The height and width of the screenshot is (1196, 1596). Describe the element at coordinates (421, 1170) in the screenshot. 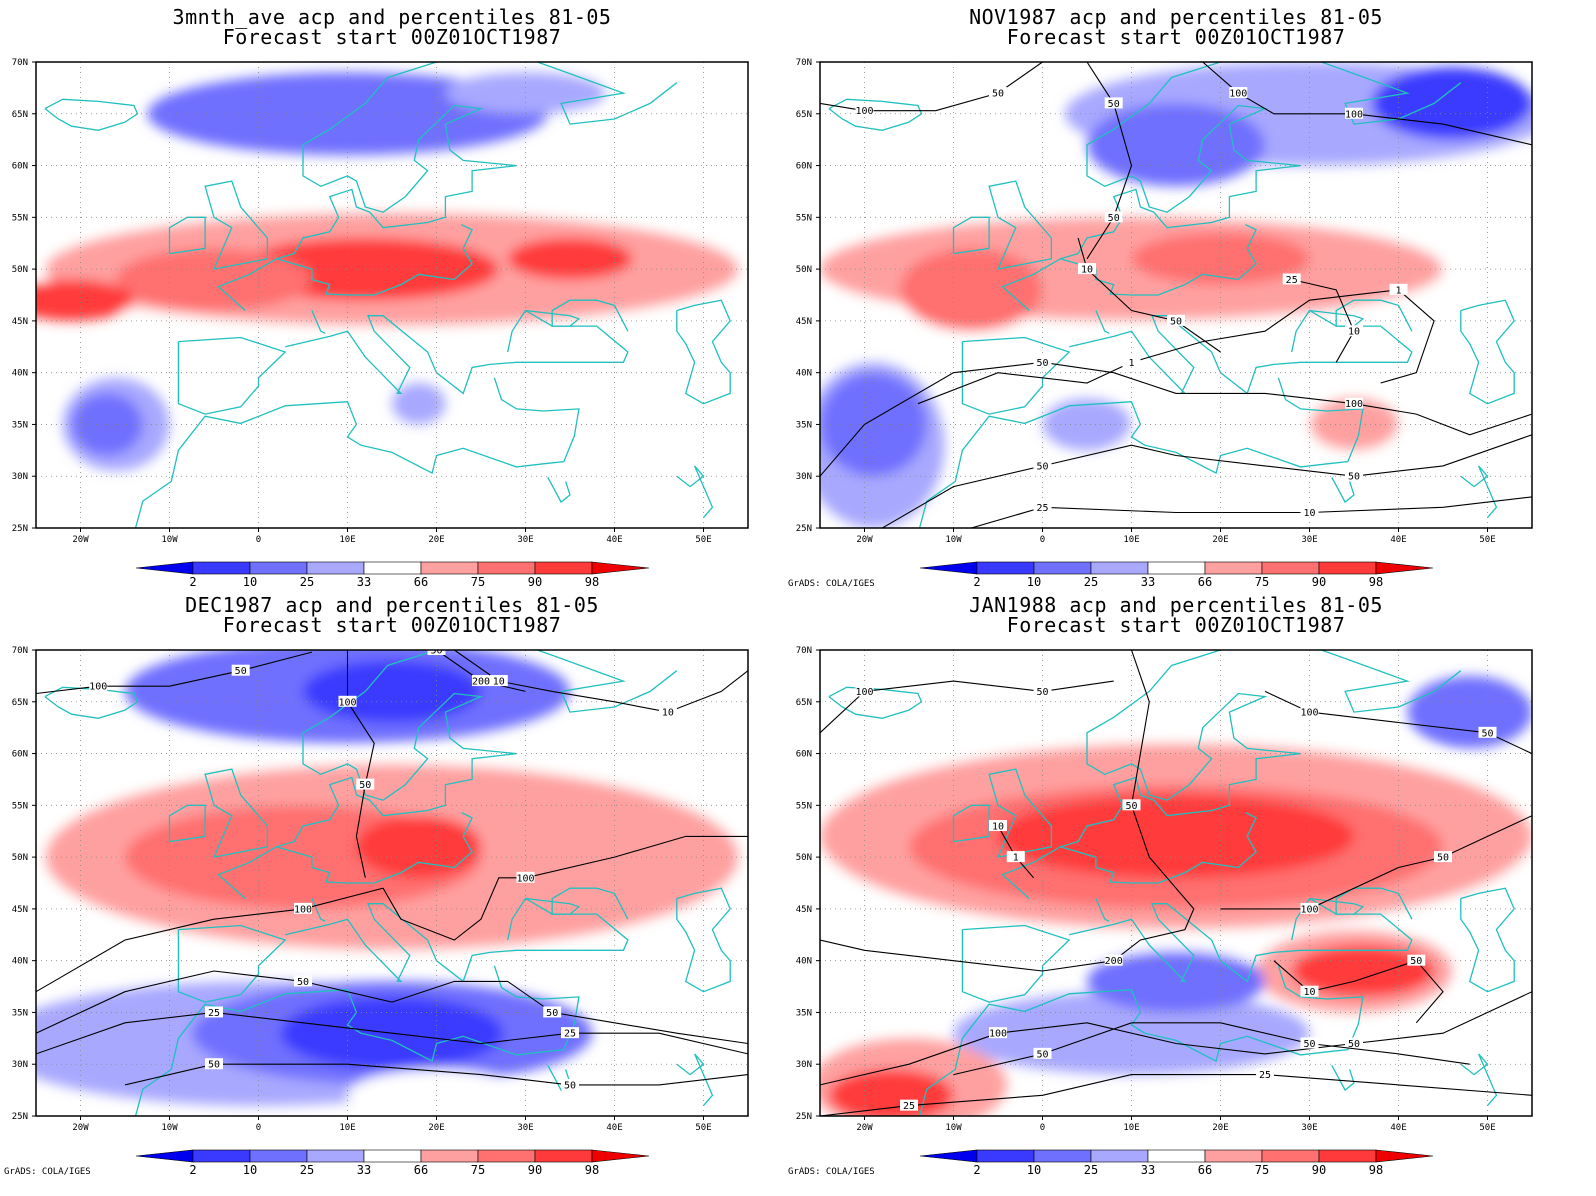

I see `colorbar-label: 66` at that location.